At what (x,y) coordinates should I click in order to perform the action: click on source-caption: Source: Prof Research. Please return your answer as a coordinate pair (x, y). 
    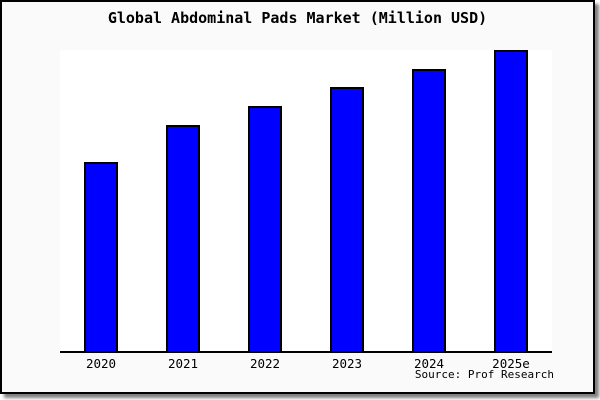
    Looking at the image, I should click on (484, 374).